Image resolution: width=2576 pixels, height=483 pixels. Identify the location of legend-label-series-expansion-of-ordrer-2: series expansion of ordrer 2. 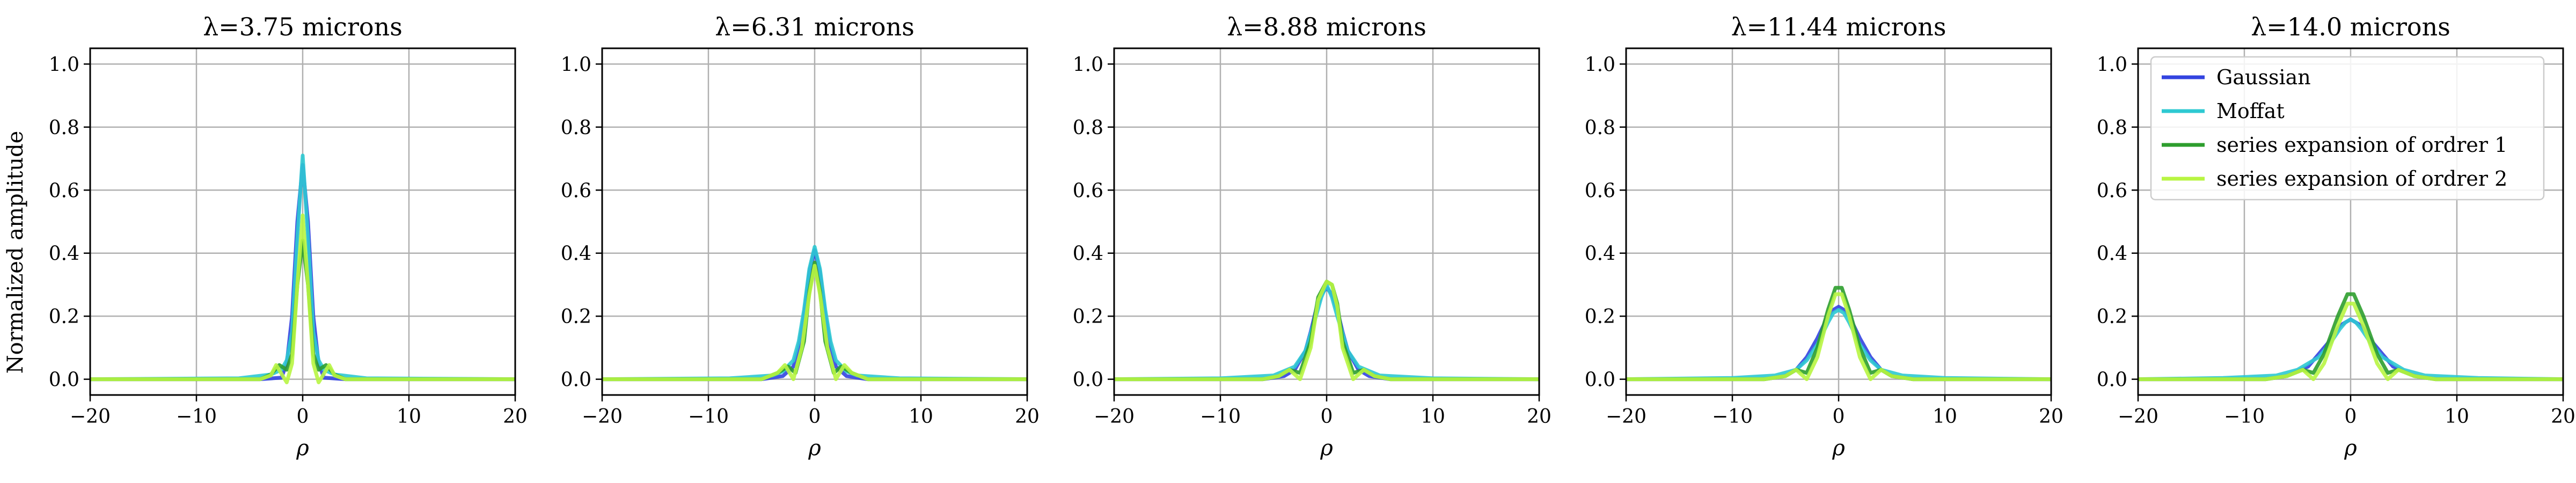
(2361, 179).